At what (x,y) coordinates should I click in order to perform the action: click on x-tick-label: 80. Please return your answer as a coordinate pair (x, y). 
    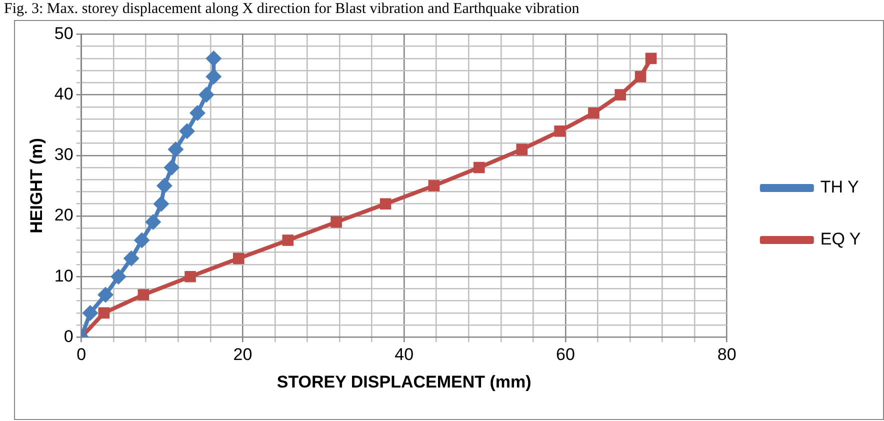
    Looking at the image, I should click on (726, 354).